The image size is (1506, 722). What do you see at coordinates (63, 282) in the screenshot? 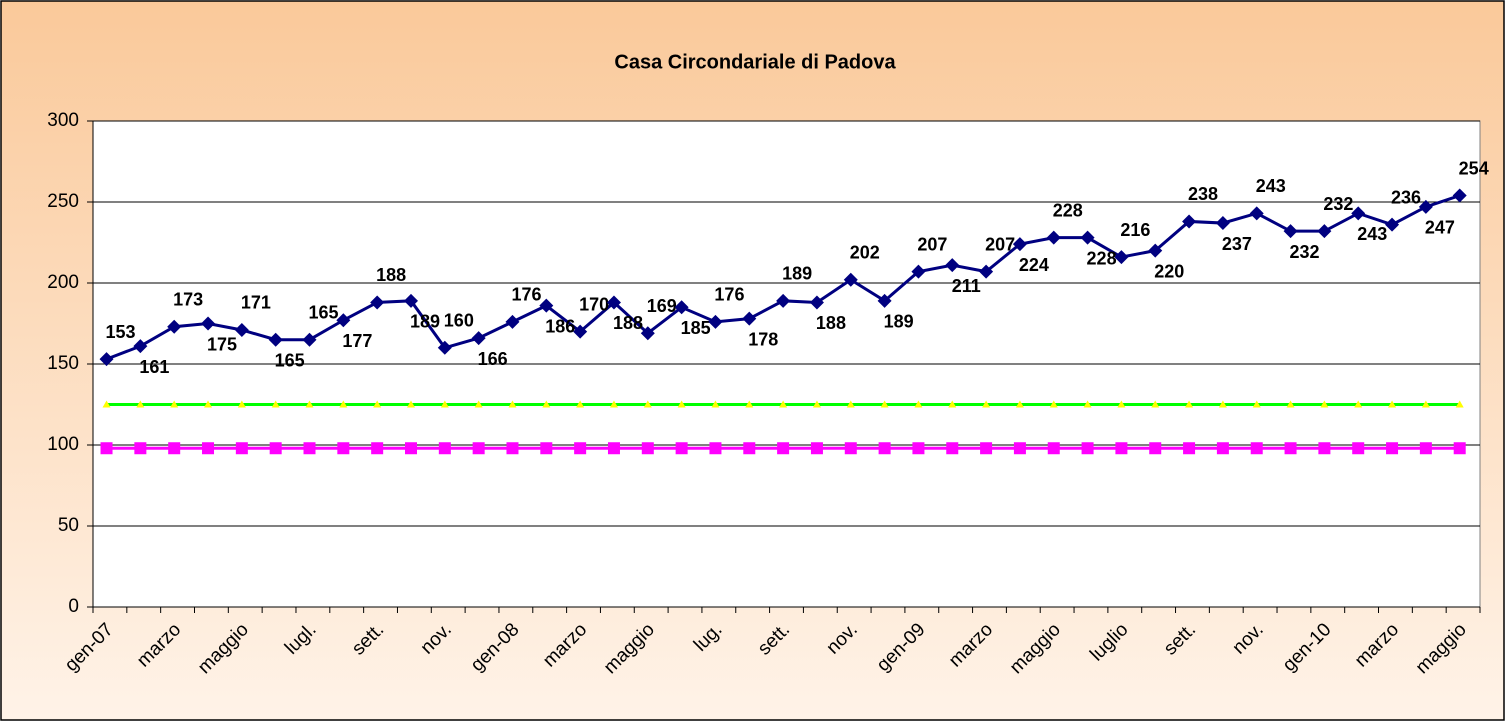
I see `y-tick-label: 200` at bounding box center [63, 282].